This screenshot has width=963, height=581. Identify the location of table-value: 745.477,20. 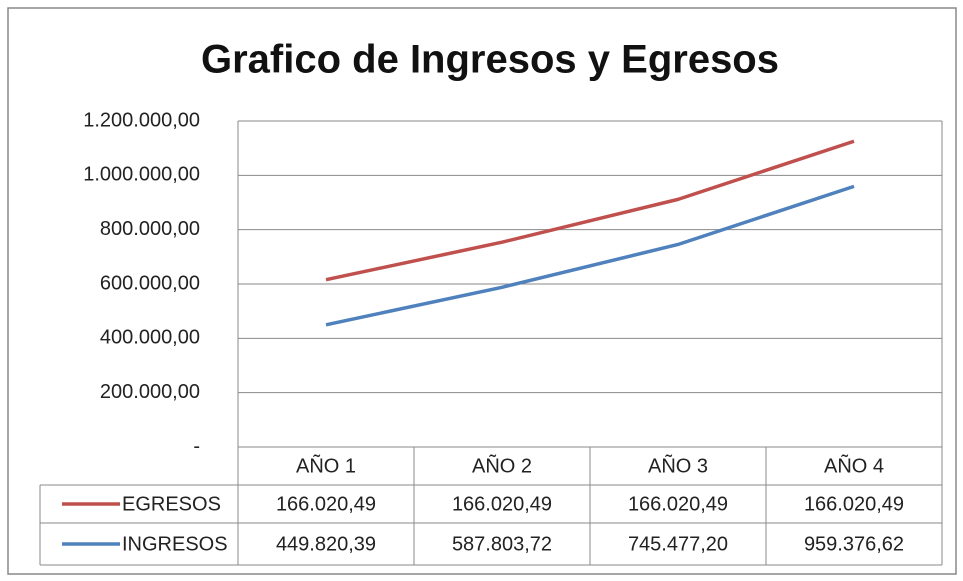
(678, 544).